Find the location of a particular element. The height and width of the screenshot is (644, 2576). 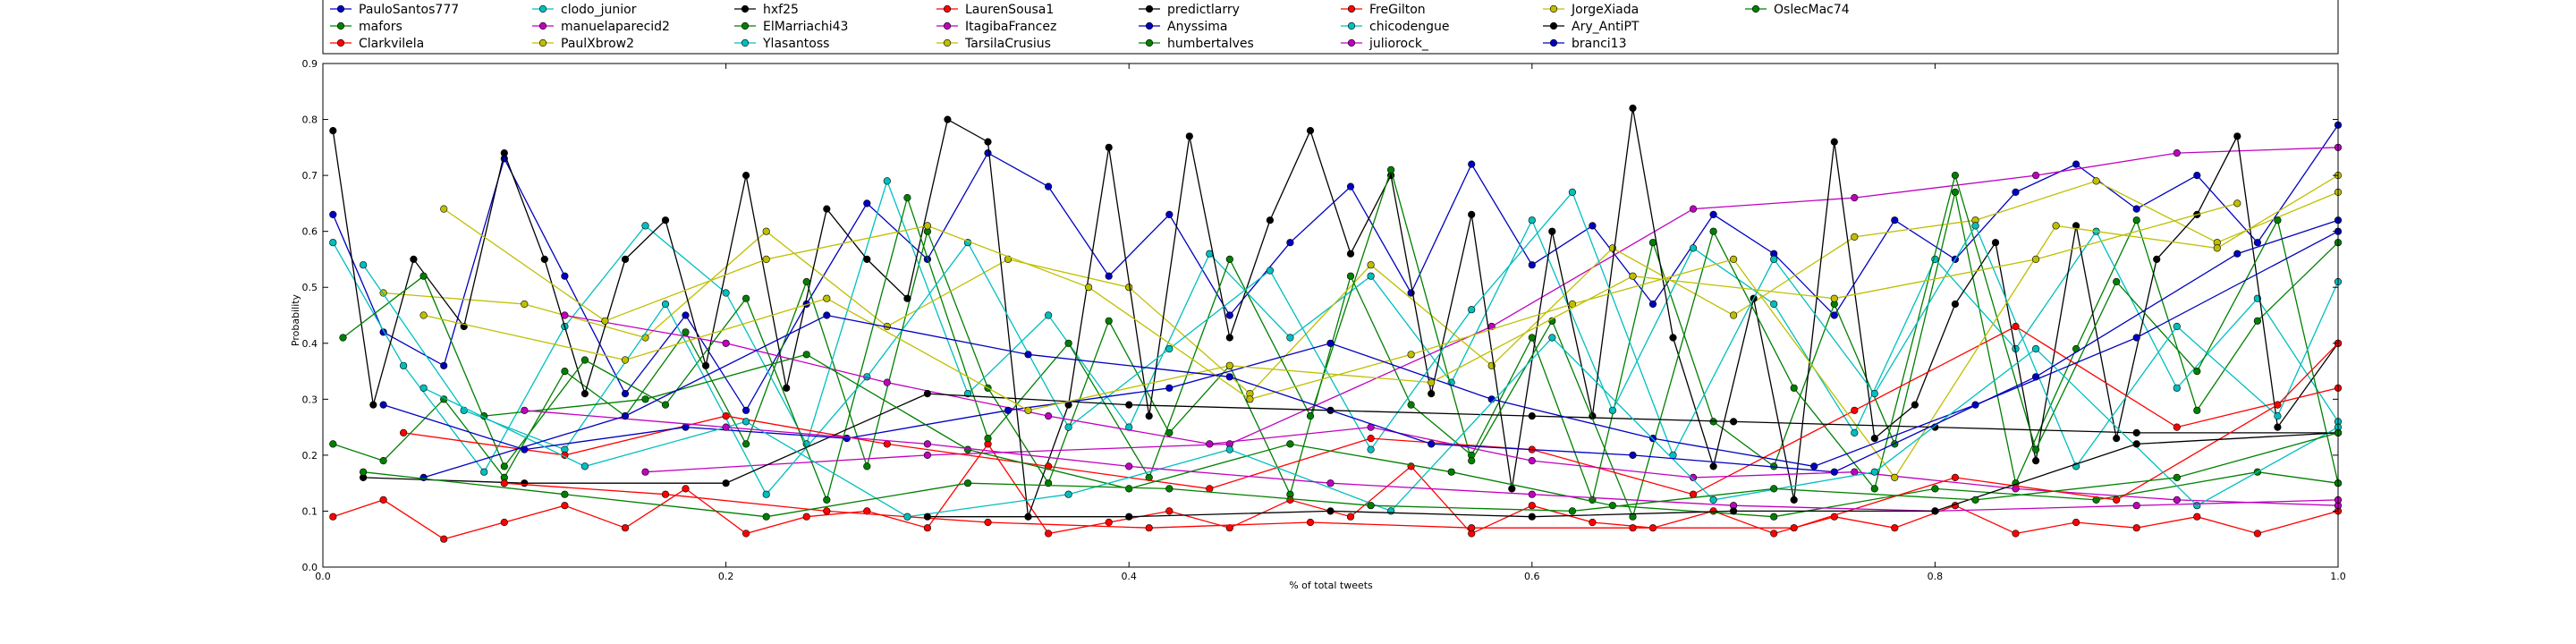

legend-label: mafors is located at coordinates (380, 27).